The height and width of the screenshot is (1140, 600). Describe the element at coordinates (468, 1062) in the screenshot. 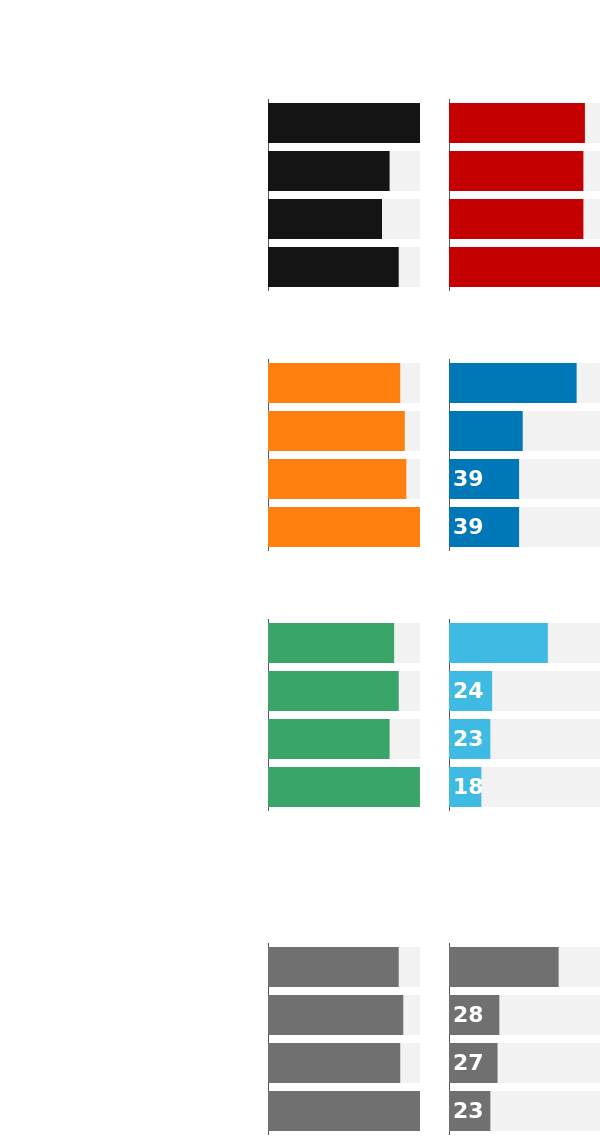

I see `data-label: 27` at that location.